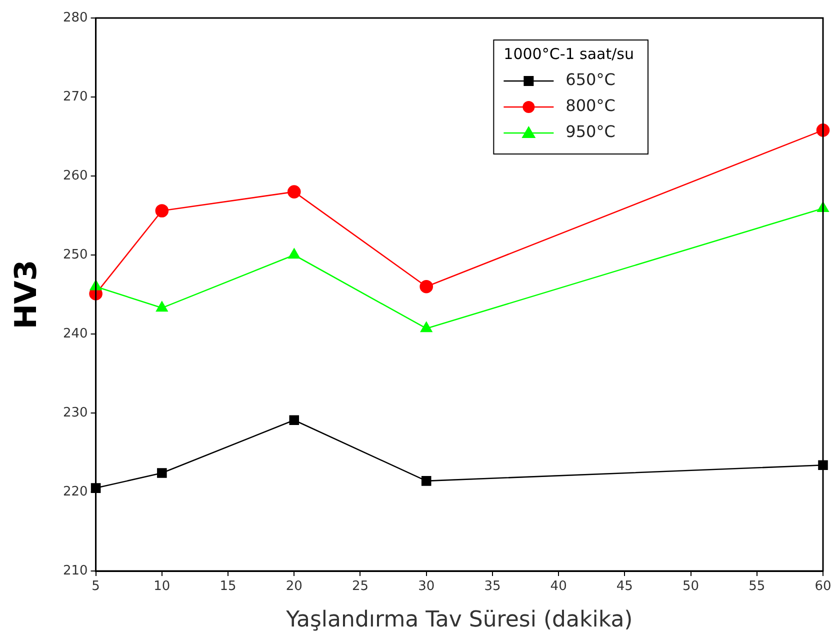 This screenshot has height=642, width=835. I want to click on legend-label: 650°C, so click(591, 80).